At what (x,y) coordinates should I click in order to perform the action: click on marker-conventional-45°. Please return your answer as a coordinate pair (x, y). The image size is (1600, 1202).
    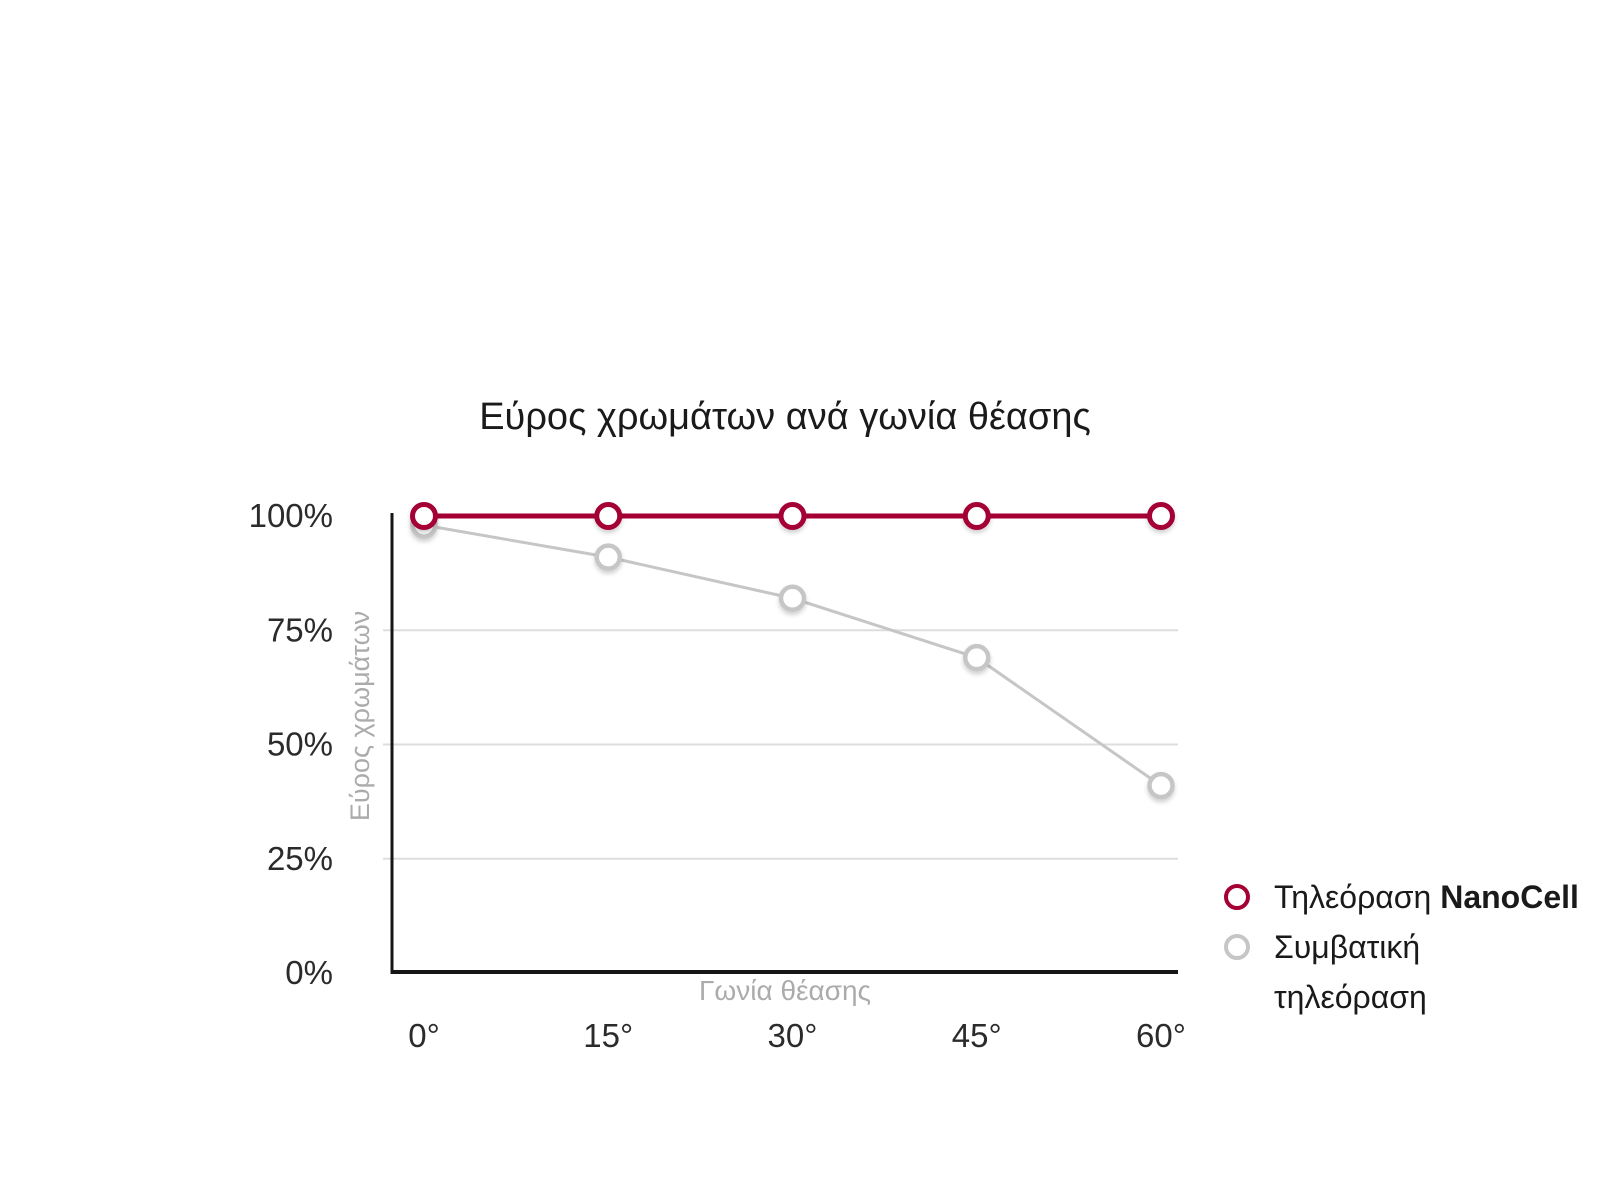
    Looking at the image, I should click on (977, 657).